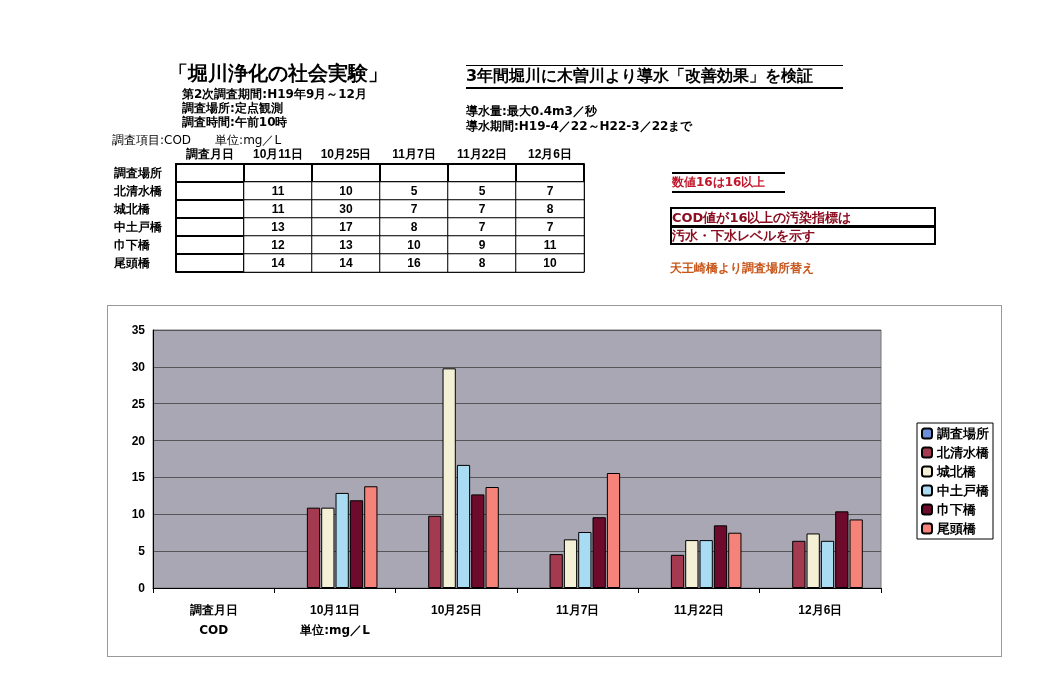 Image resolution: width=1048 pixels, height=692 pixels. Describe the element at coordinates (132, 209) in the screenshot. I see `y-tick-label: 城北橋` at that location.